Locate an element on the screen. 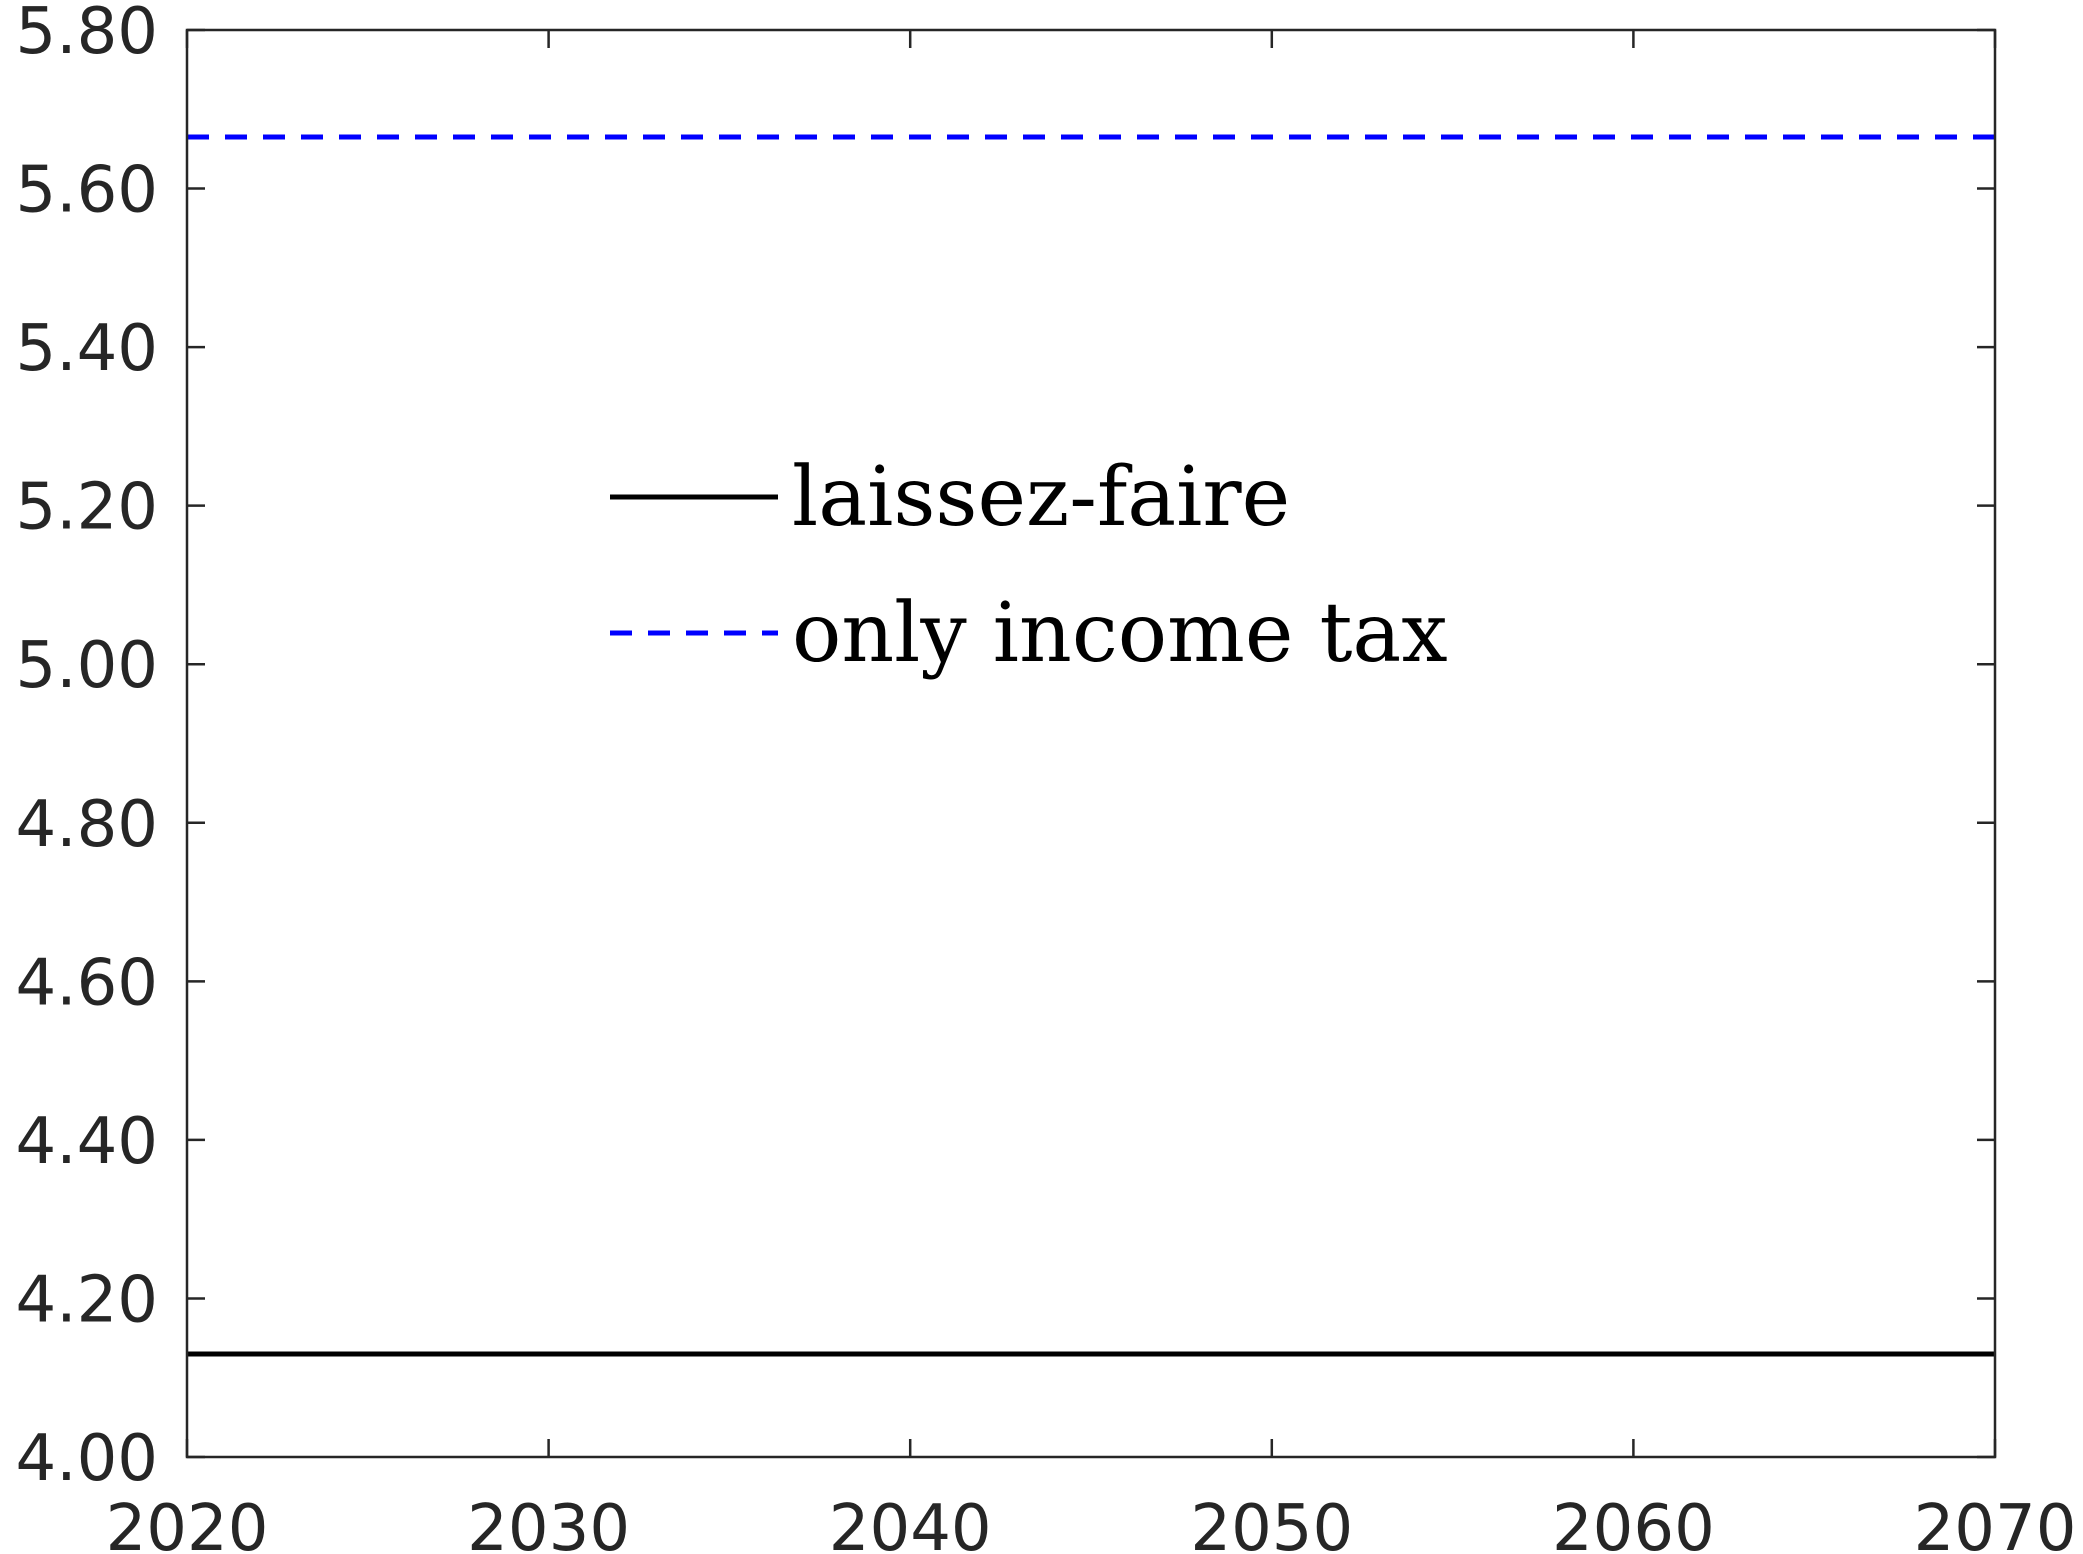 This screenshot has height=1554, width=2083. x-tick-label: 2020 is located at coordinates (187, 1523).